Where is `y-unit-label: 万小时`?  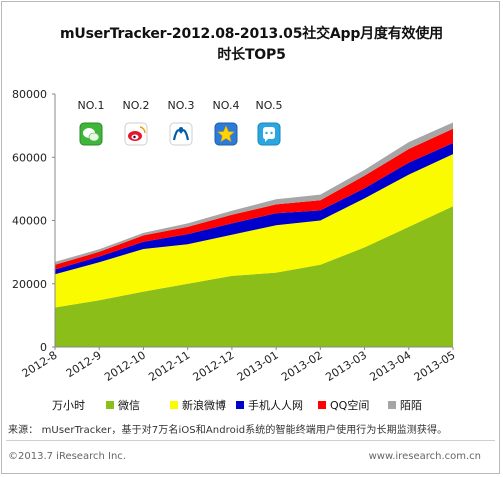
y-unit-label: 万小时 is located at coordinates (68, 405).